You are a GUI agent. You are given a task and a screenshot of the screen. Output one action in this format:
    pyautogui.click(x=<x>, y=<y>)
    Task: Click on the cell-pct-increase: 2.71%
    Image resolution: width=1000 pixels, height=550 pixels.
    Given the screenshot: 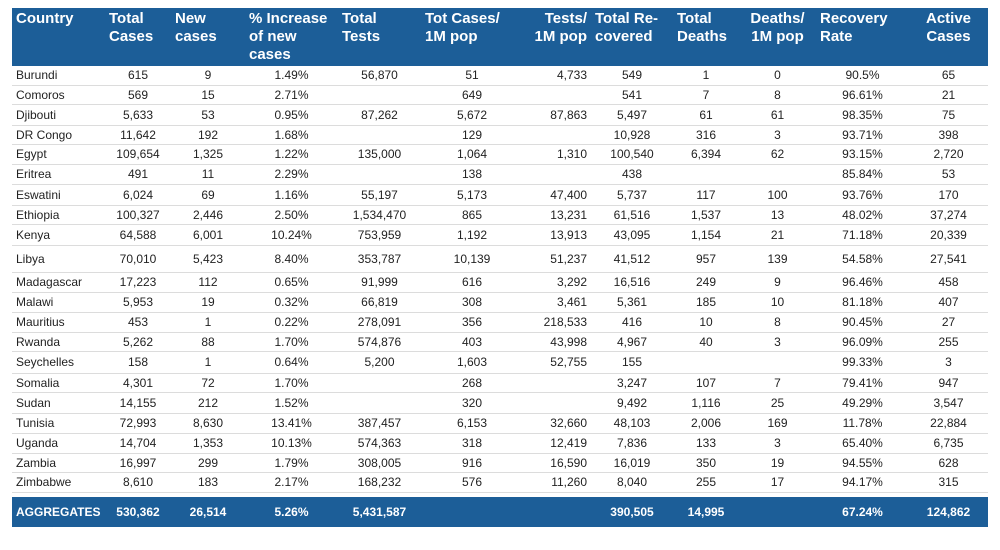 What is the action you would take?
    pyautogui.click(x=291, y=95)
    